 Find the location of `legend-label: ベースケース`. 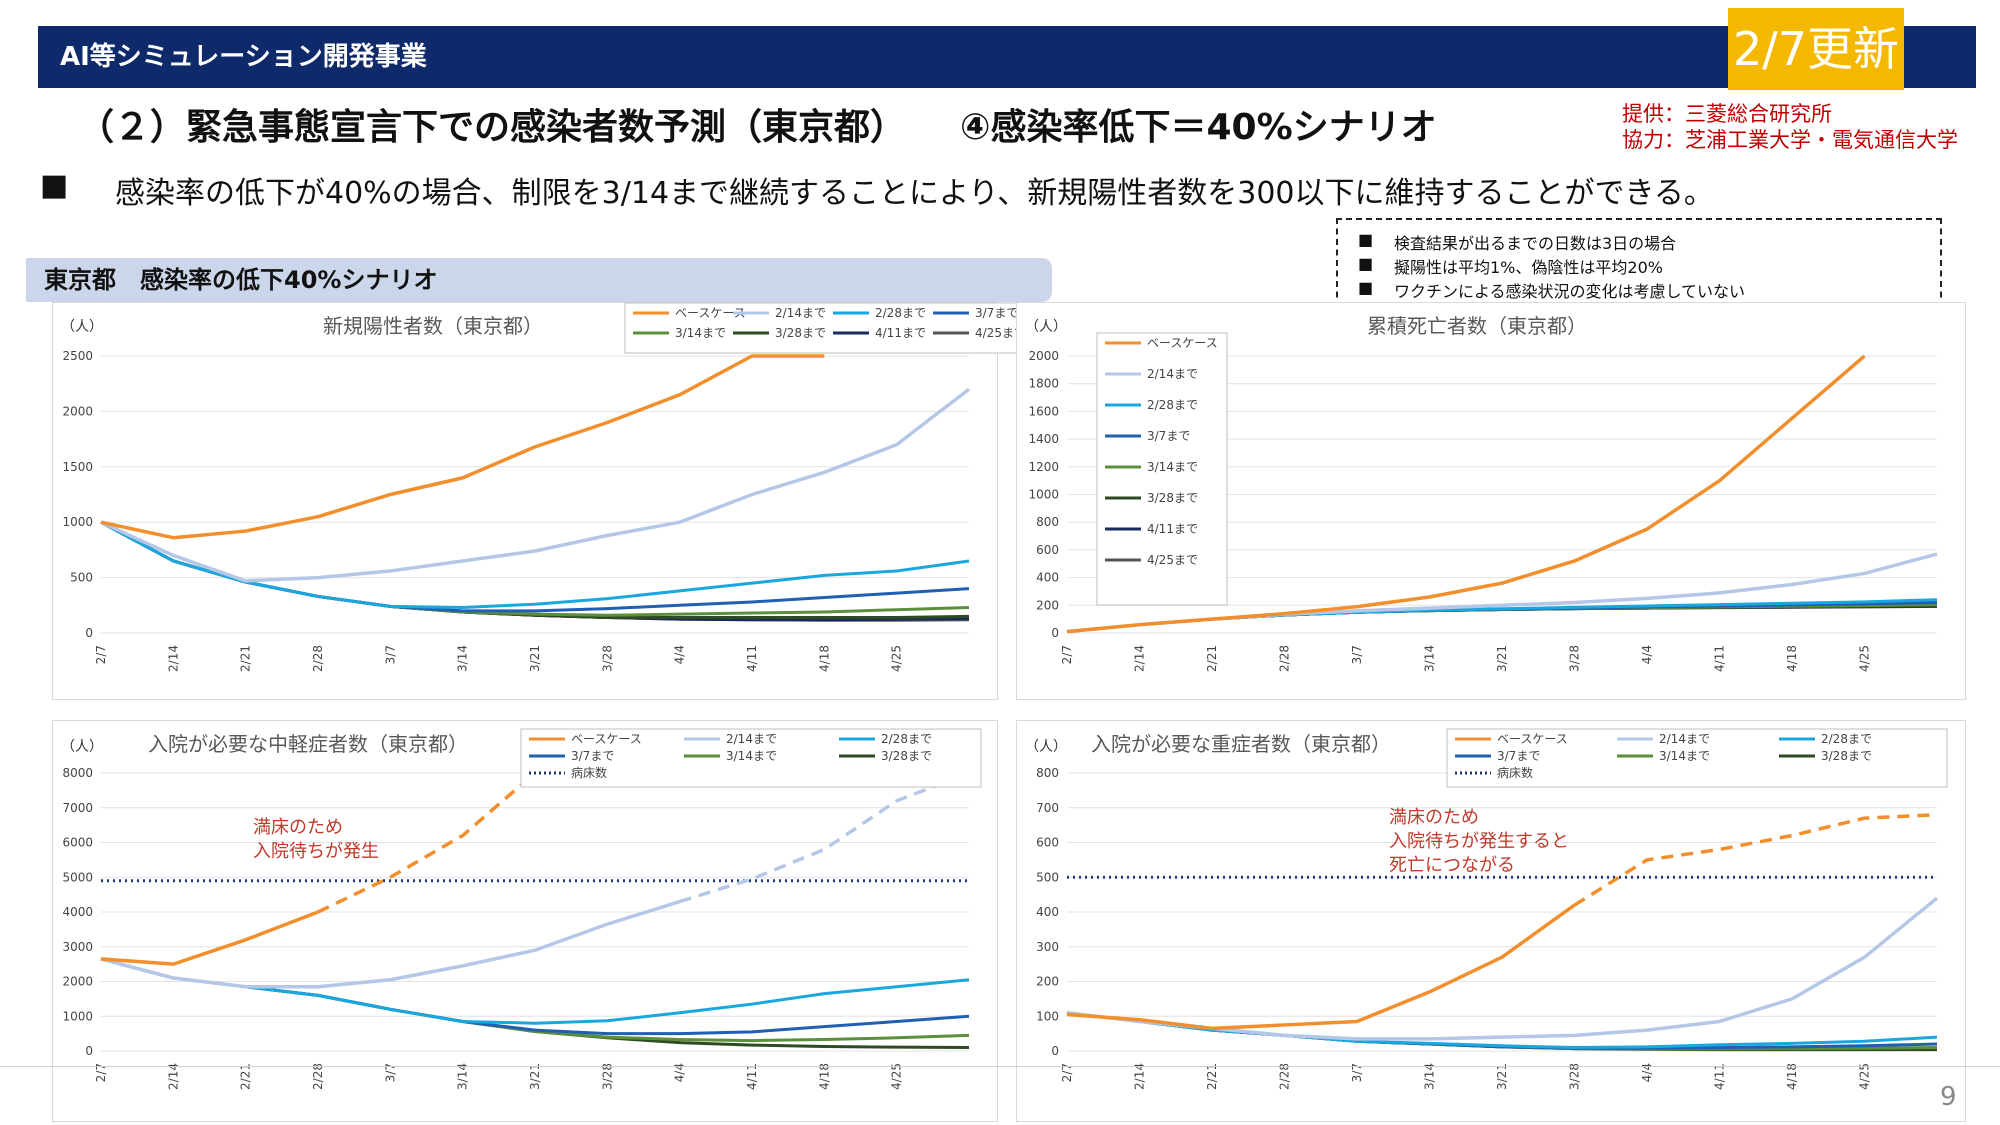

legend-label: ベースケース is located at coordinates (1532, 739).